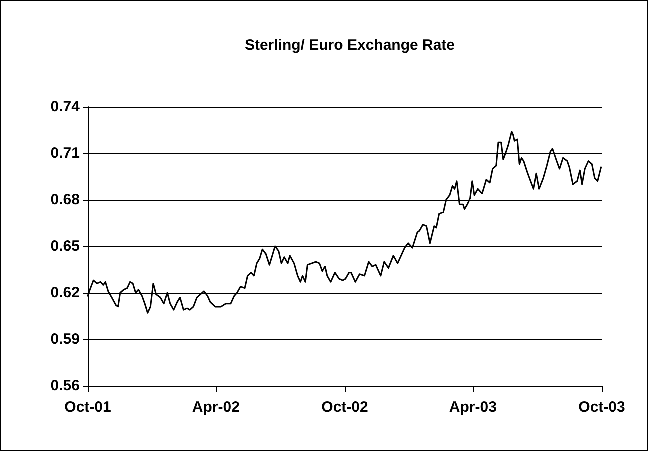 The width and height of the screenshot is (661, 459). I want to click on x-tick-label: Oct-01, so click(88, 407).